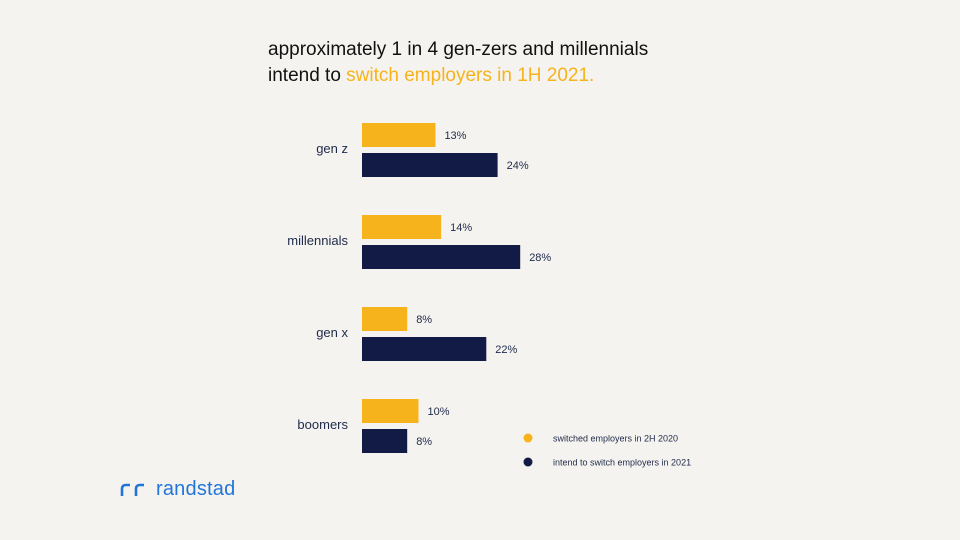  Describe the element at coordinates (132, 489) in the screenshot. I see `randstad-logo-icon` at that location.